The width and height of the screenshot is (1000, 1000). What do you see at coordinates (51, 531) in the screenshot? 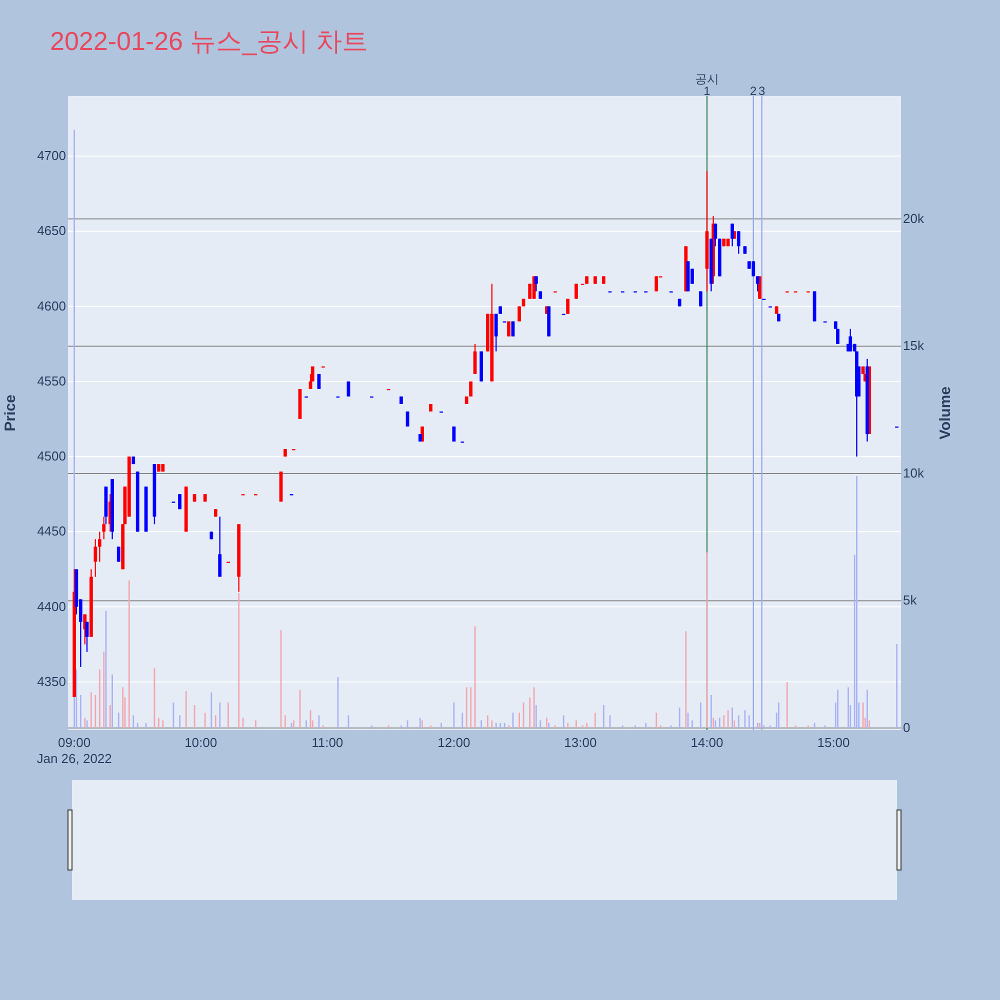
I see `y-tick-label: 4450` at bounding box center [51, 531].